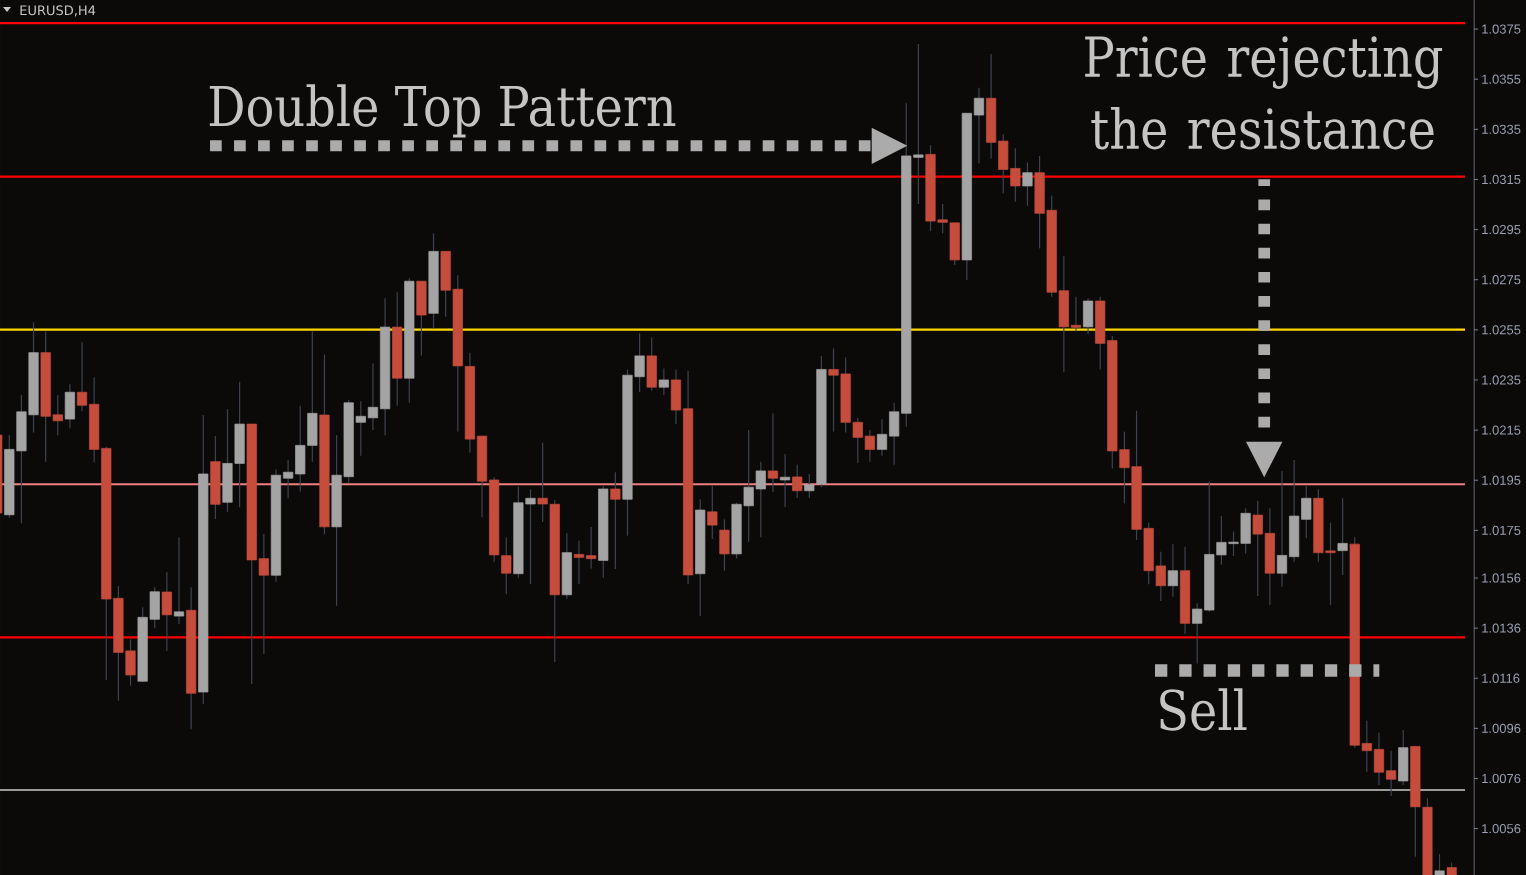  Describe the element at coordinates (1501, 728) in the screenshot. I see `y-tick-label: 1.0096` at that location.